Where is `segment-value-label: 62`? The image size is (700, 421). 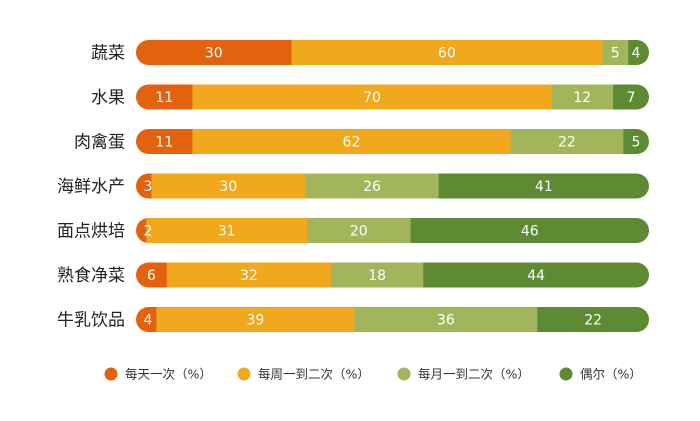 segment-value-label: 62 is located at coordinates (352, 143).